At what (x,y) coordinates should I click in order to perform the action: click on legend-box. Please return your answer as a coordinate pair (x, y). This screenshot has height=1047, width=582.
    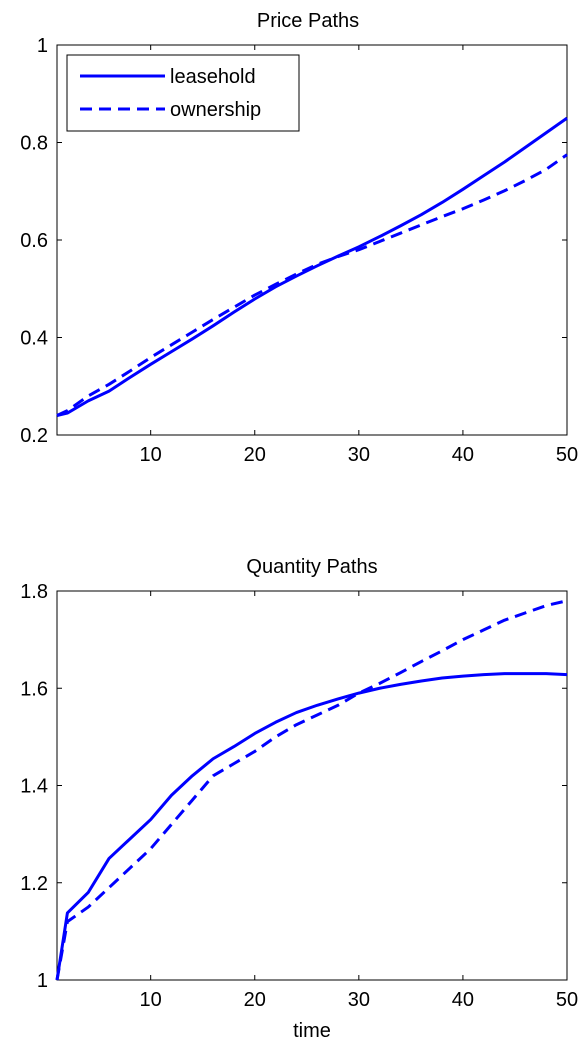
    Looking at the image, I should click on (183, 93).